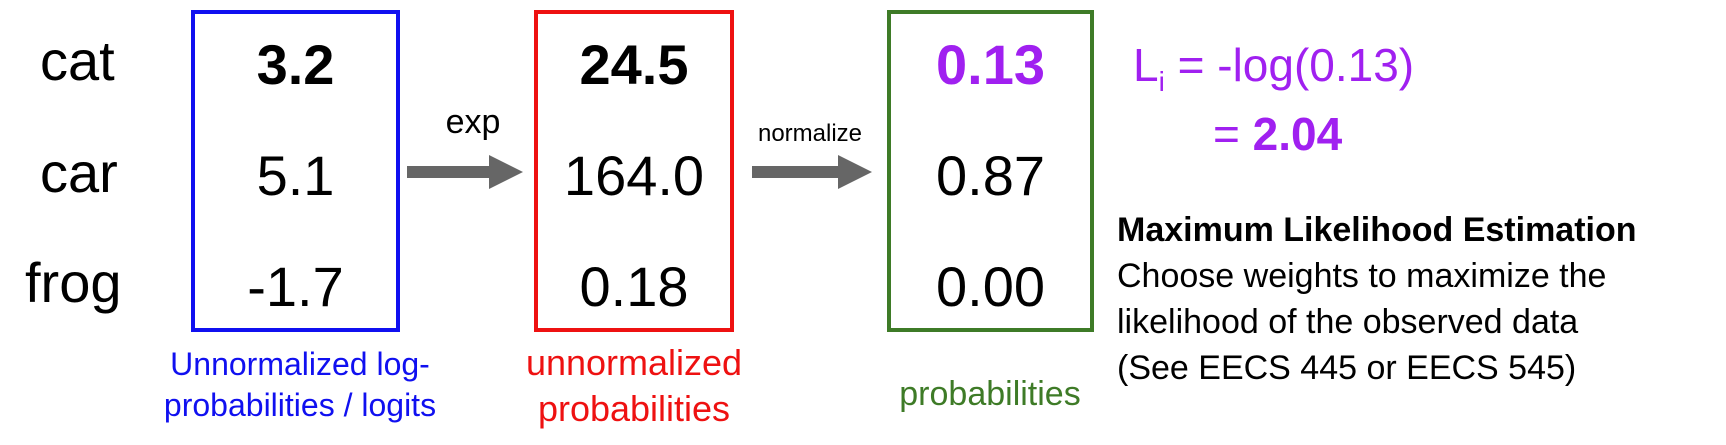 The width and height of the screenshot is (1726, 445). Describe the element at coordinates (990, 394) in the screenshot. I see `probabilities-caption: probabilities` at that location.